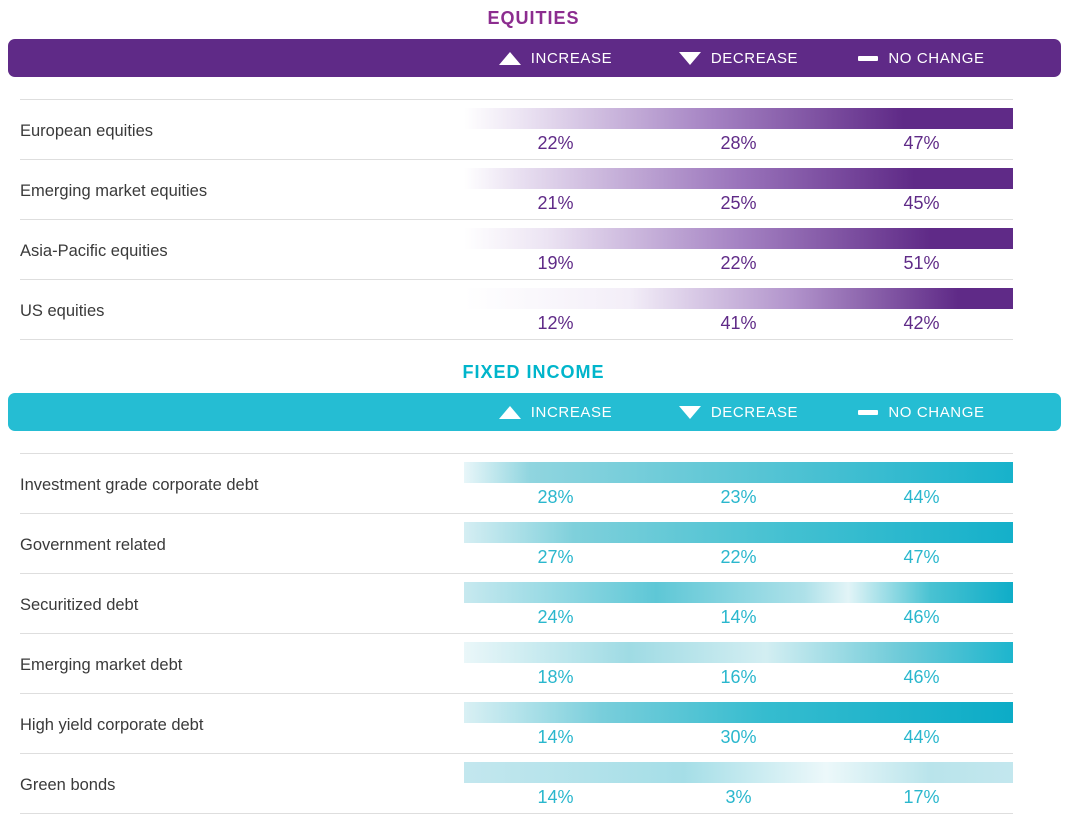 The image size is (1067, 831). I want to click on increase-value: 24%, so click(555, 617).